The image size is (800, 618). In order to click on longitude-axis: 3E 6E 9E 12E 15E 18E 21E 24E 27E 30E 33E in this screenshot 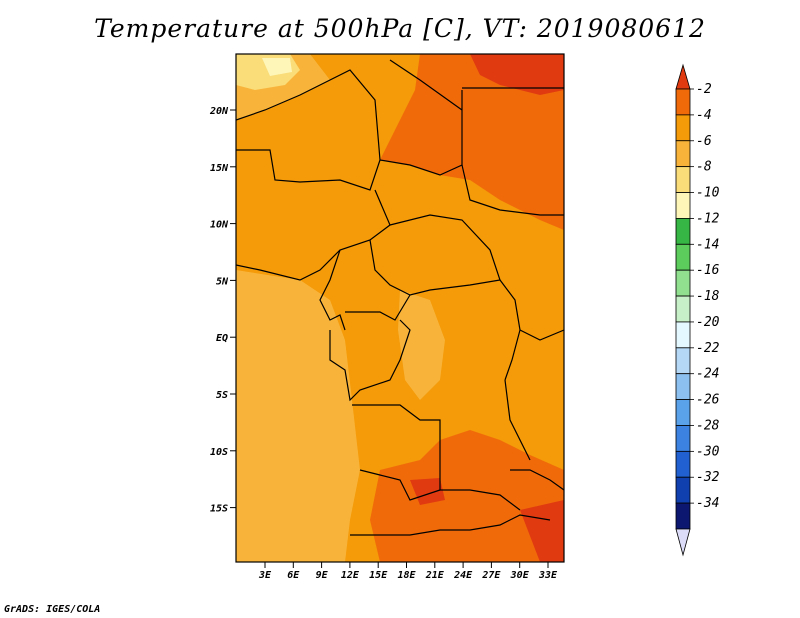, I will do `click(408, 571)`.